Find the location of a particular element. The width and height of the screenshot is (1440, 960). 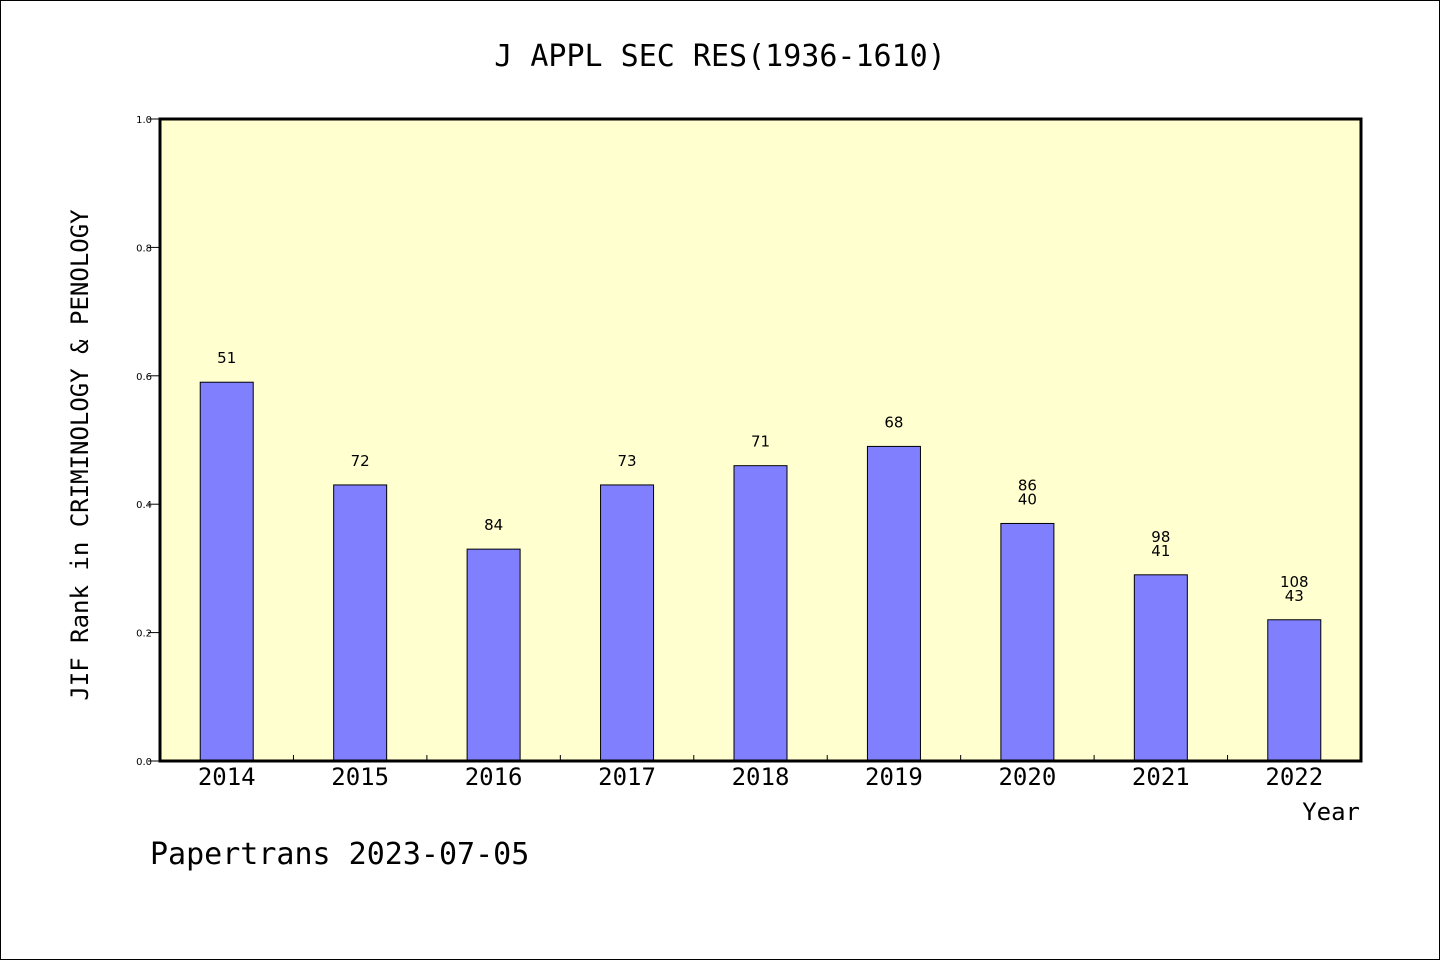

bar-2014 is located at coordinates (226, 571).